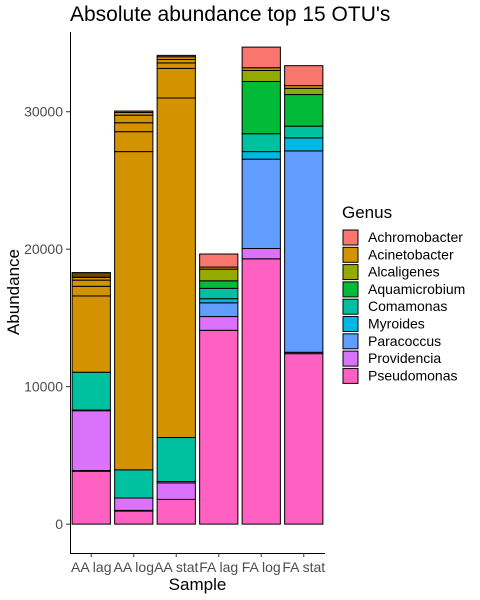  Describe the element at coordinates (350, 375) in the screenshot. I see `legend-swatch-pseudomonas` at that location.